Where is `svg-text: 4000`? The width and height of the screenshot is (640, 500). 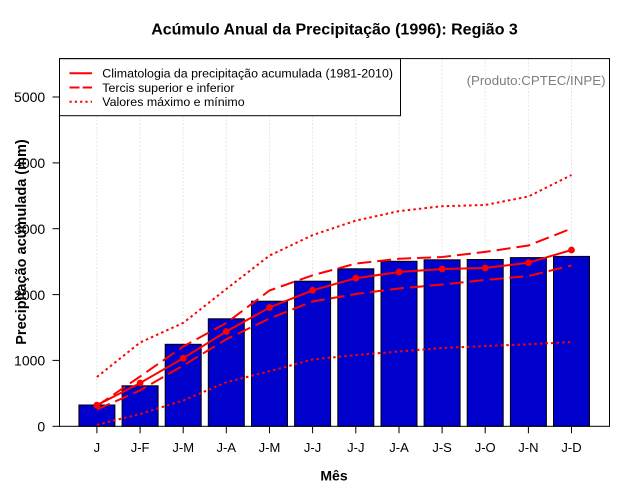
svg-text: 4000 is located at coordinates (29, 163).